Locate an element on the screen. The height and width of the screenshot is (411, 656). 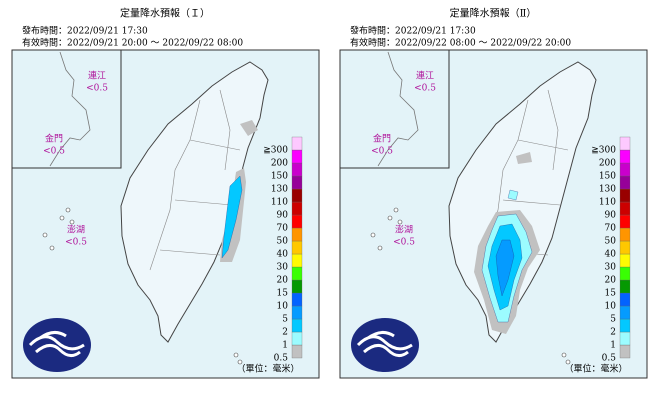
valid-time: 有效時間：2022/09/21 20:00 ～ 2022/09/22 08:00 is located at coordinates (132, 43).